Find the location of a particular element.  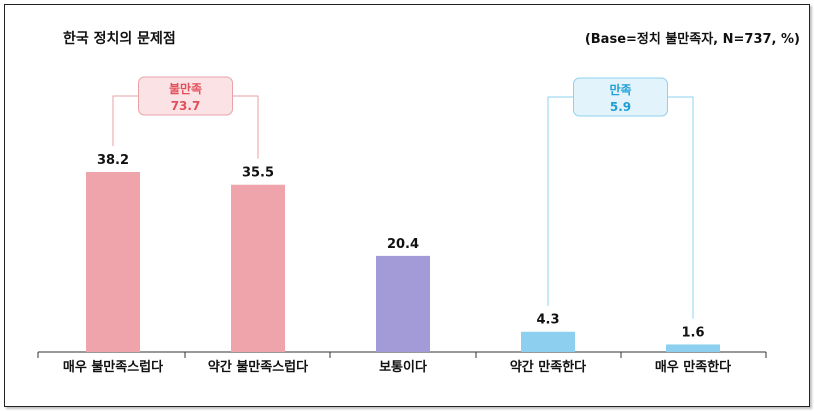

base-note: (Base=정치 불만족자, N=737, %) is located at coordinates (692, 39).